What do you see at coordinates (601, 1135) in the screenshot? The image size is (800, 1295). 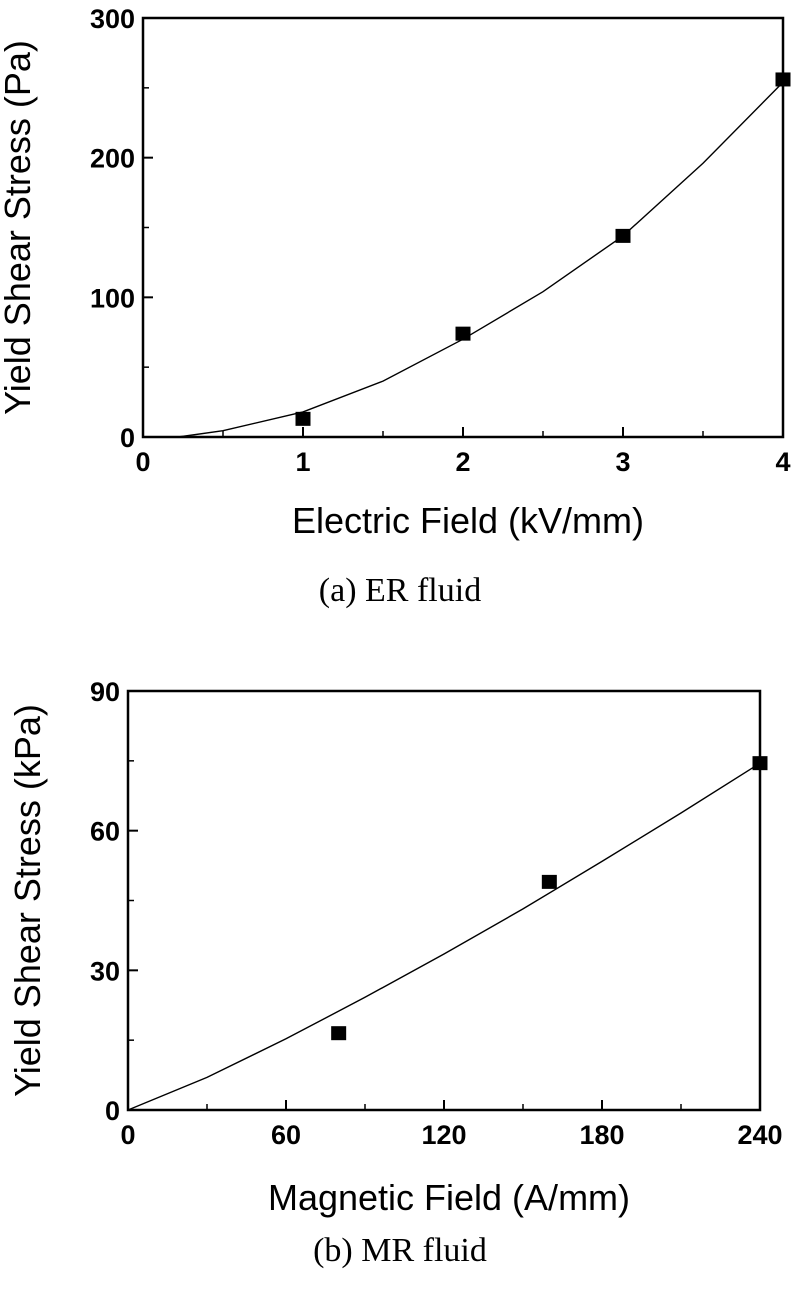 I see `x-tick-label: 180` at bounding box center [601, 1135].